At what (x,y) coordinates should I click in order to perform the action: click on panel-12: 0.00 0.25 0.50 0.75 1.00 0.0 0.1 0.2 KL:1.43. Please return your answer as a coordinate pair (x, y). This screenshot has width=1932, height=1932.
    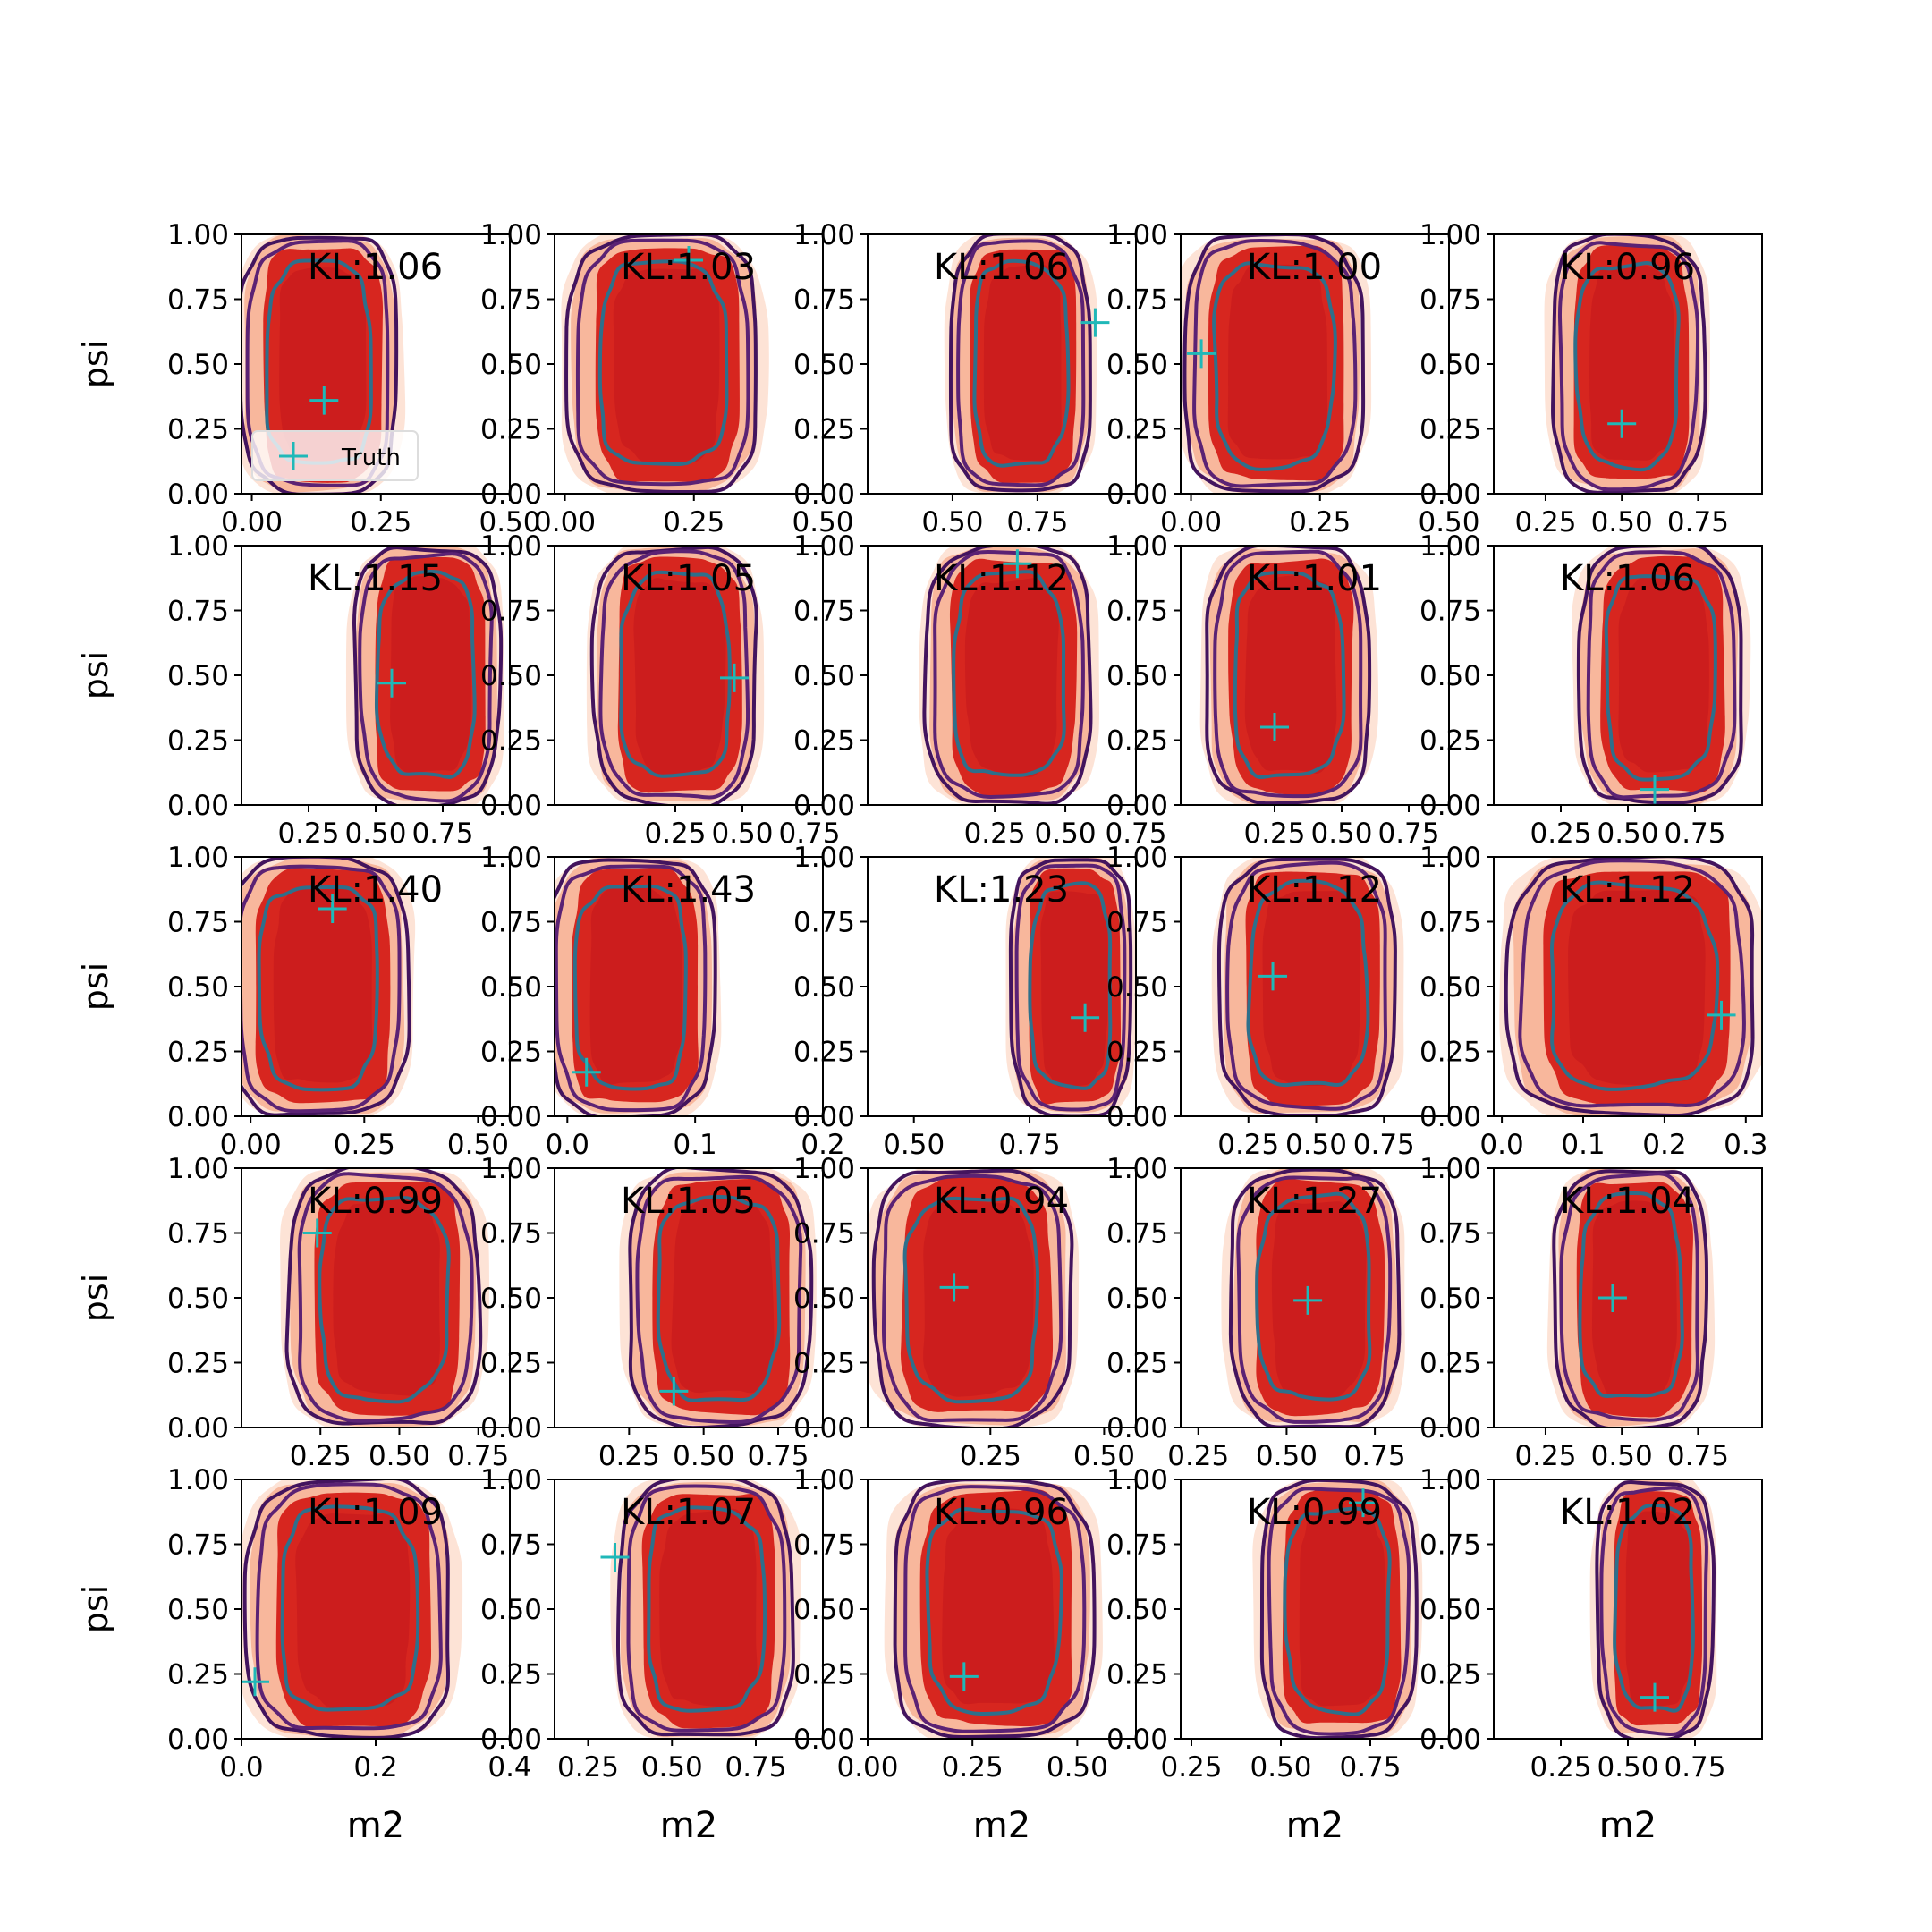
    Looking at the image, I should click on (662, 1001).